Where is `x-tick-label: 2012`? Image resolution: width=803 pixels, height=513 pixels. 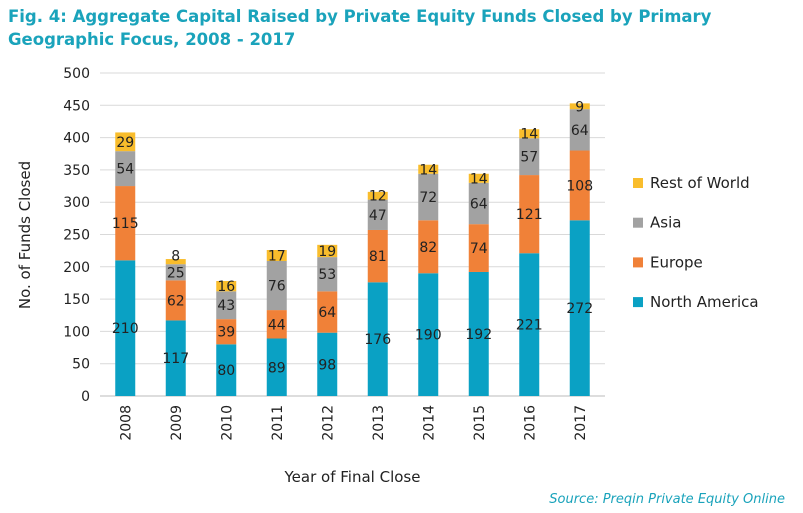
x-tick-label: 2012 is located at coordinates (328, 423).